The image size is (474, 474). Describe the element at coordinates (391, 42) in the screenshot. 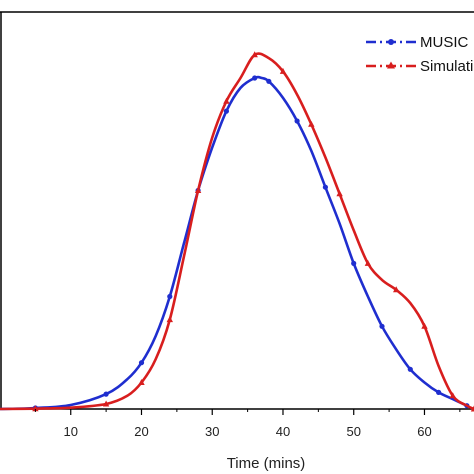

I see `legend-marker-music` at that location.